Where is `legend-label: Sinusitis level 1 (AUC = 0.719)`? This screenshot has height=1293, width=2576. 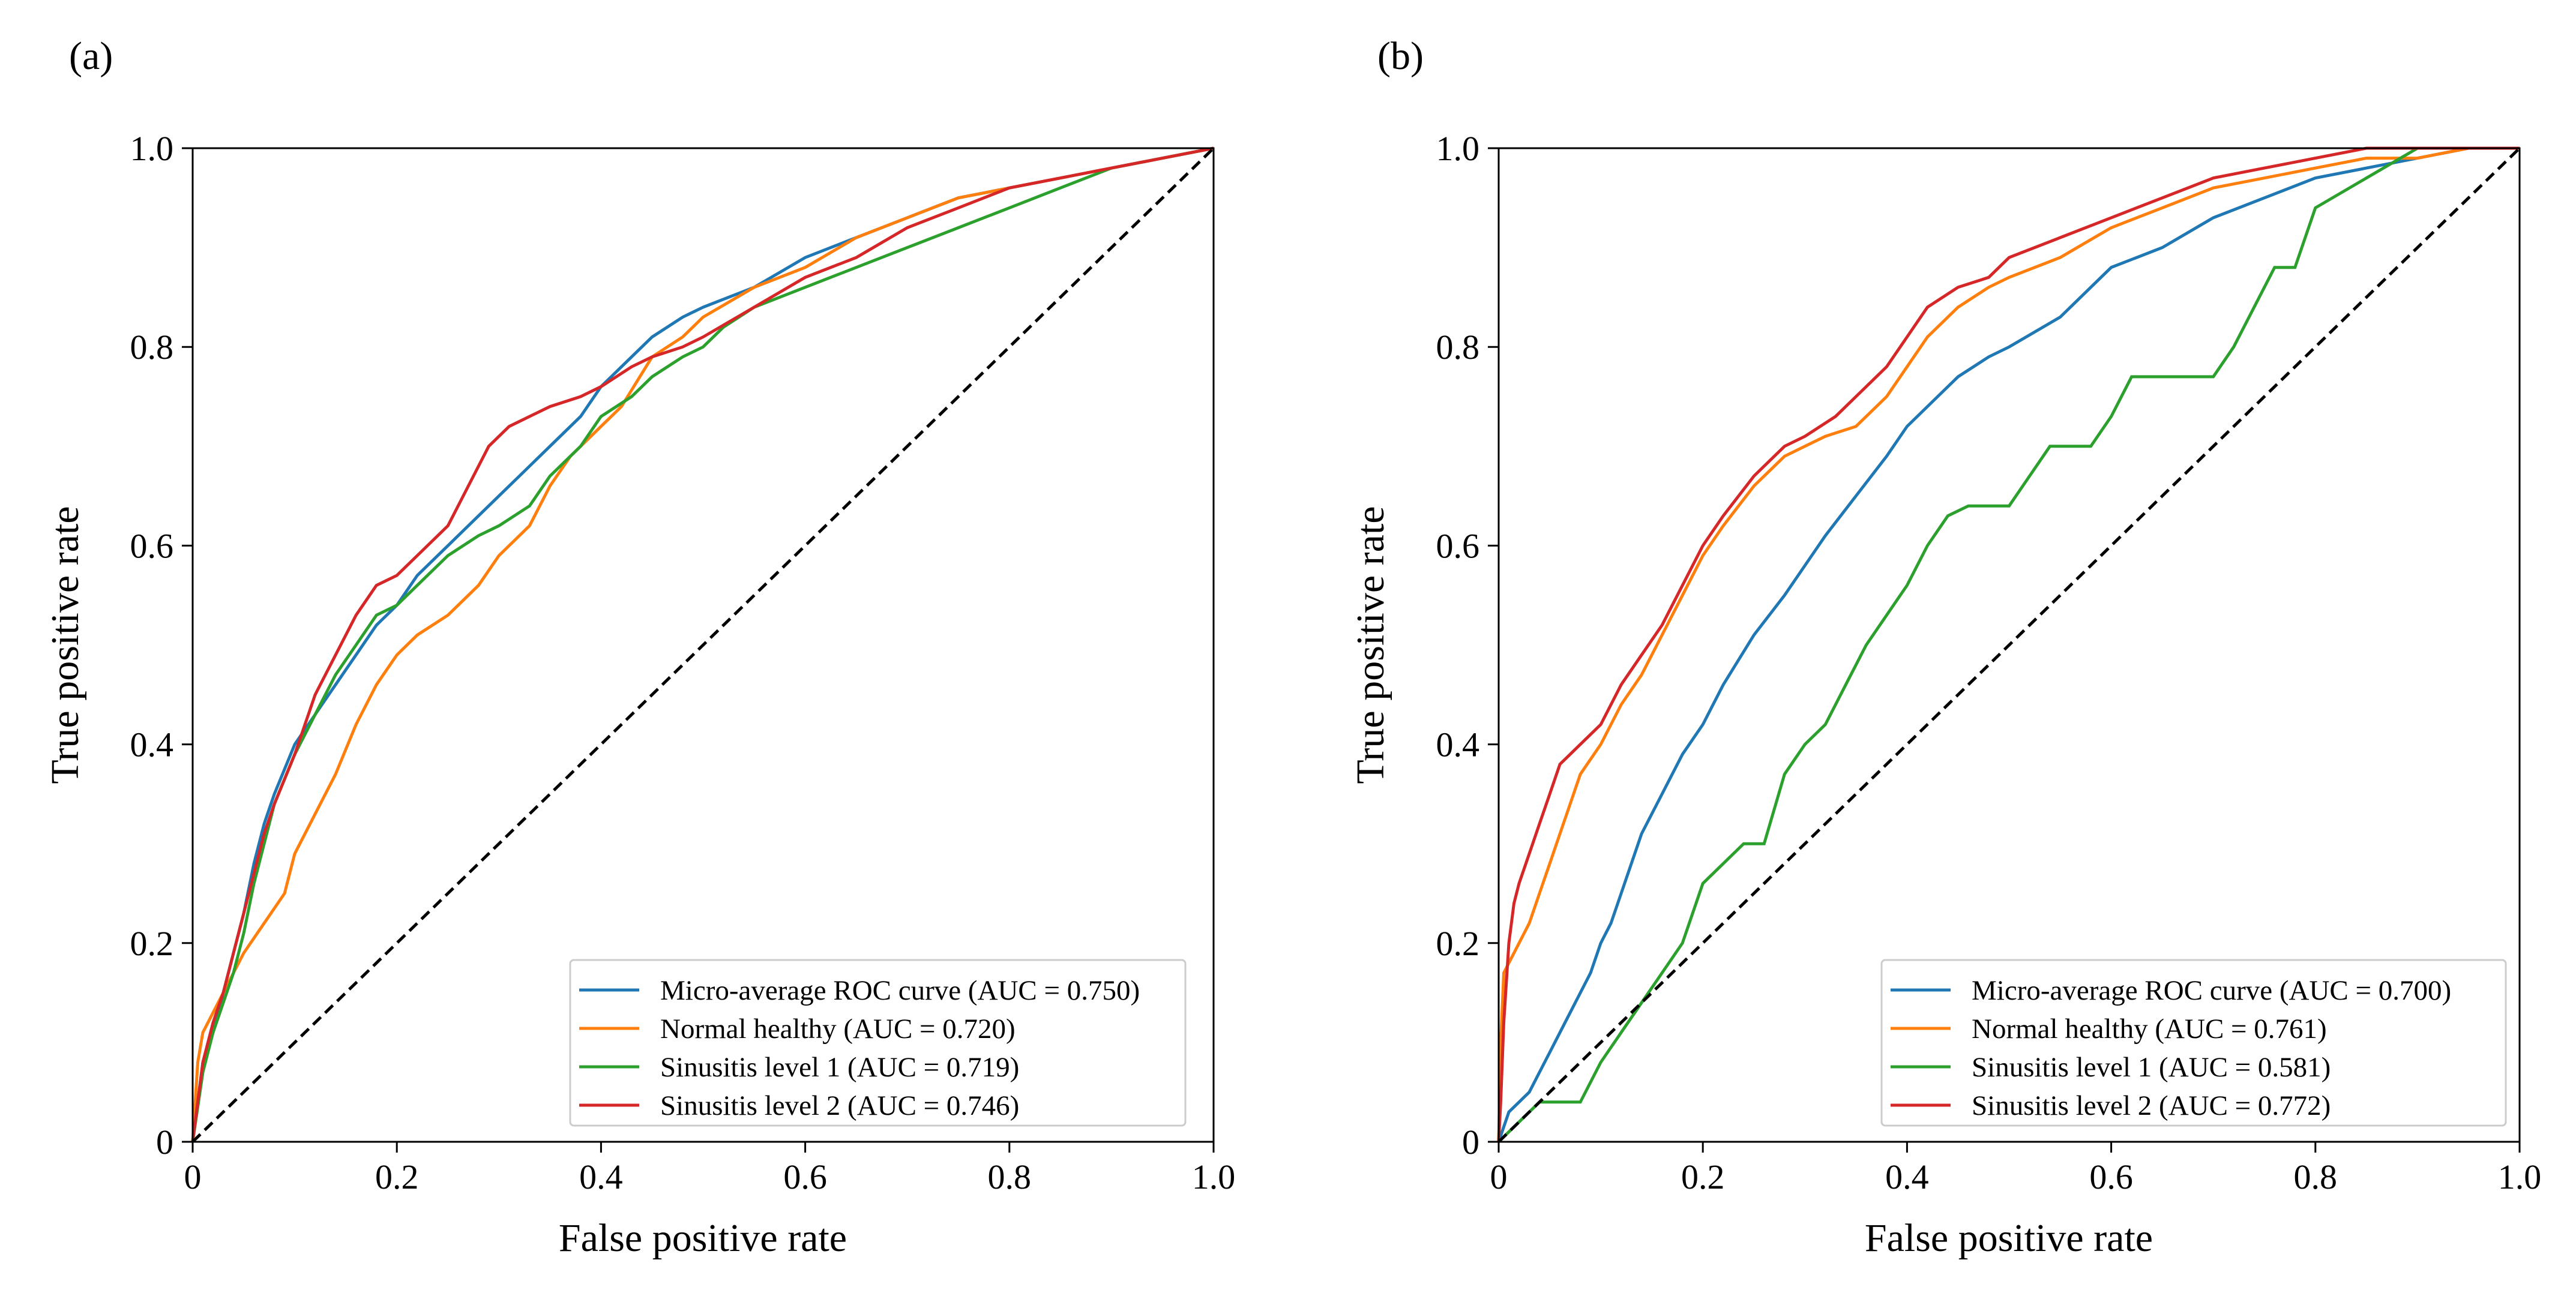
legend-label: Sinusitis level 1 (AUC = 0.719) is located at coordinates (839, 1067).